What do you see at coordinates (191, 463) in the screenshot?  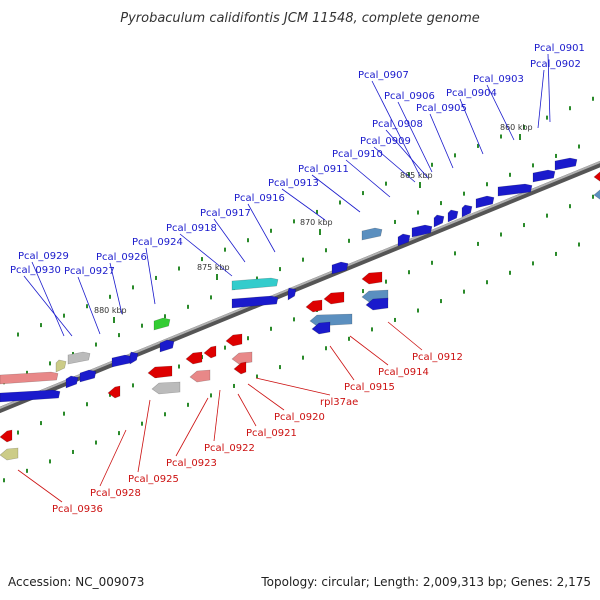 I see `gene-label-pcal-0923: Pcal_0923` at bounding box center [191, 463].